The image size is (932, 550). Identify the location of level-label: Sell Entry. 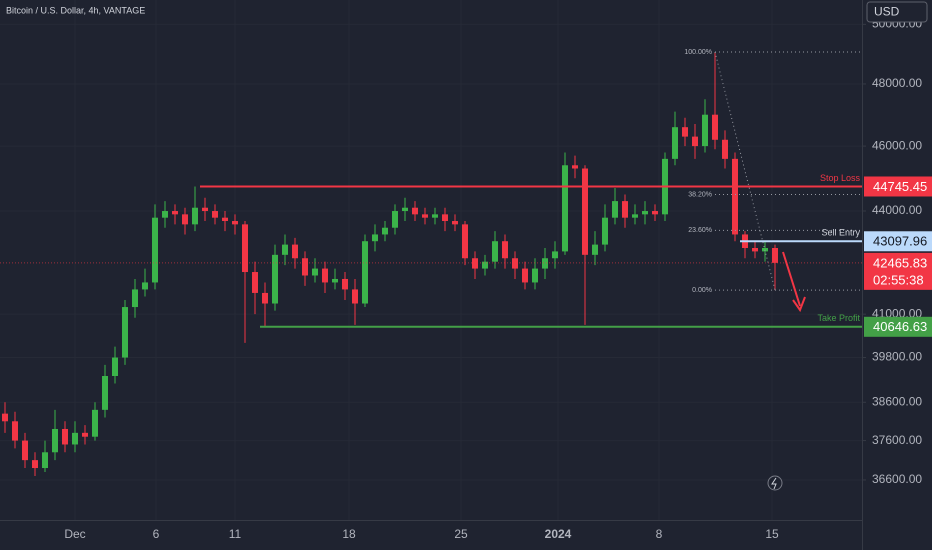
(840, 233).